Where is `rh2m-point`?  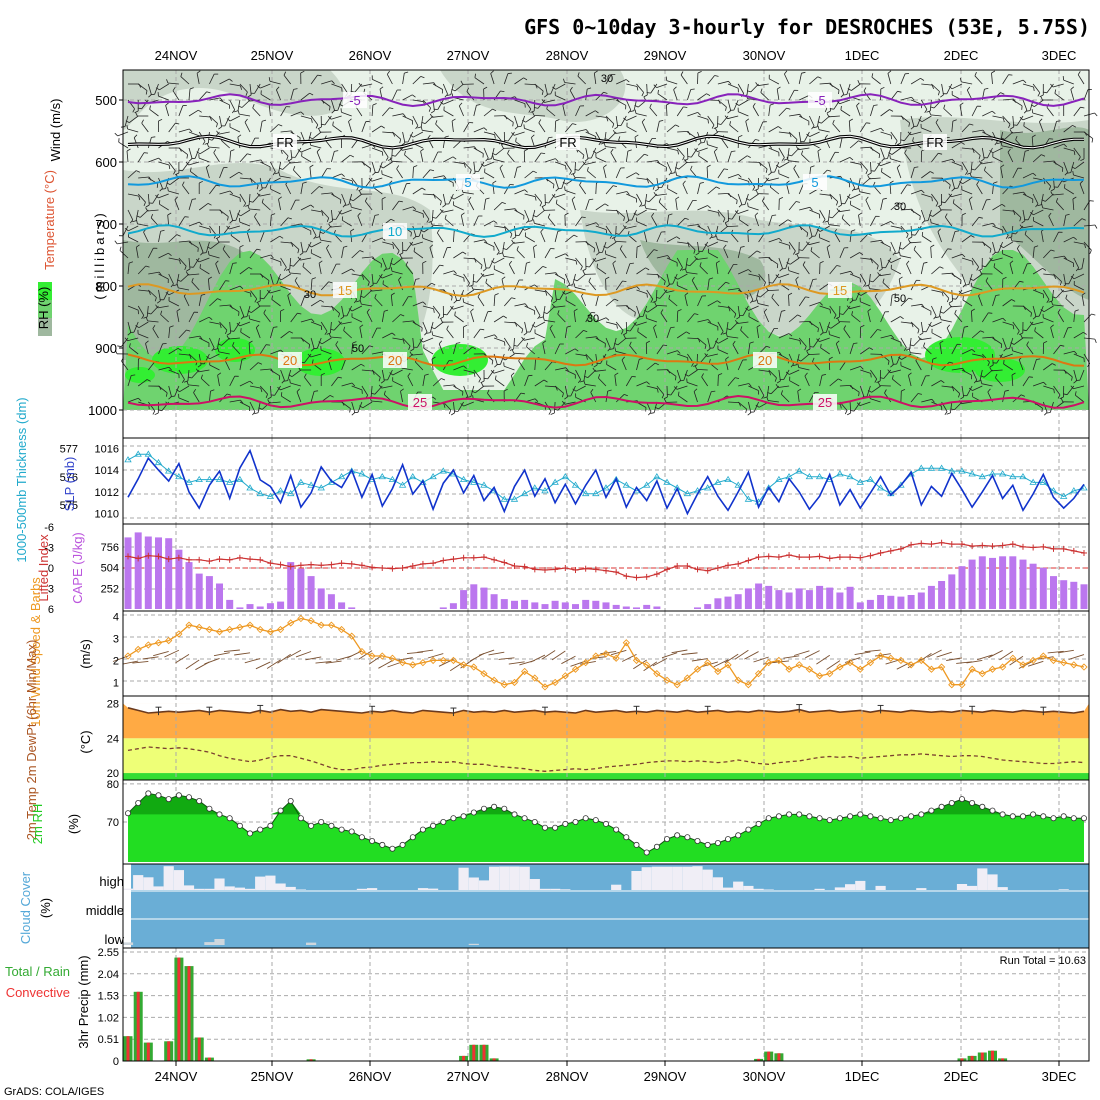 rh2m-point is located at coordinates (707, 844).